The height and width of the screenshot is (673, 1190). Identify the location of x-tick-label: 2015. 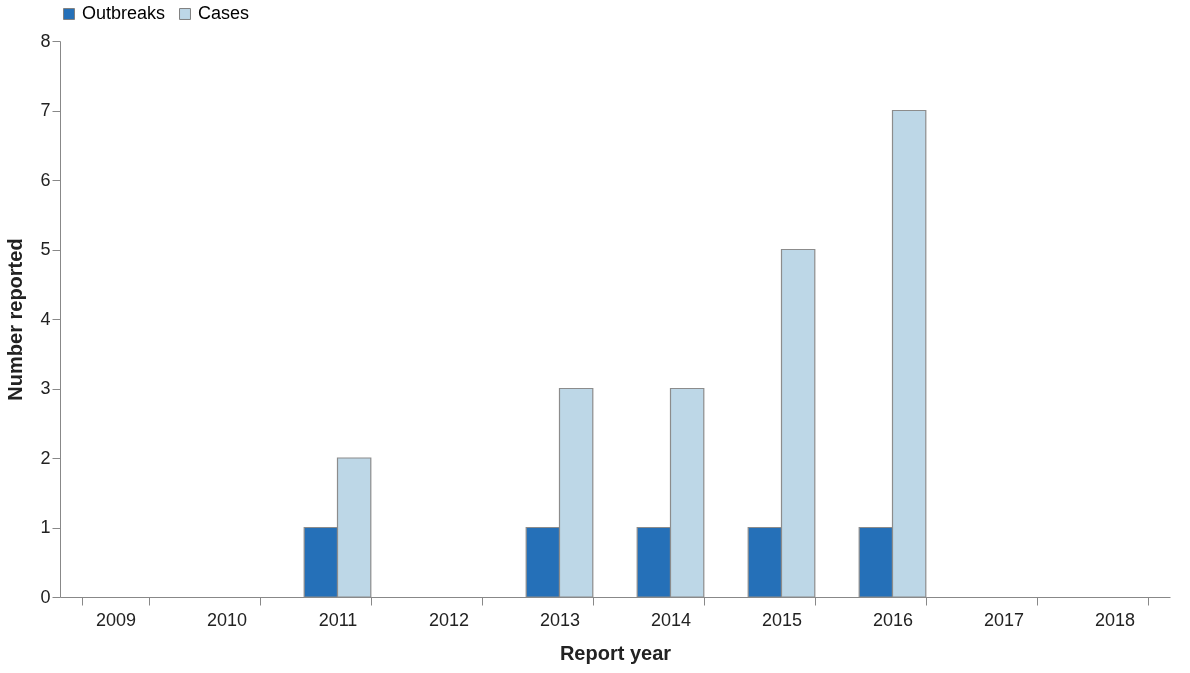
(782, 619).